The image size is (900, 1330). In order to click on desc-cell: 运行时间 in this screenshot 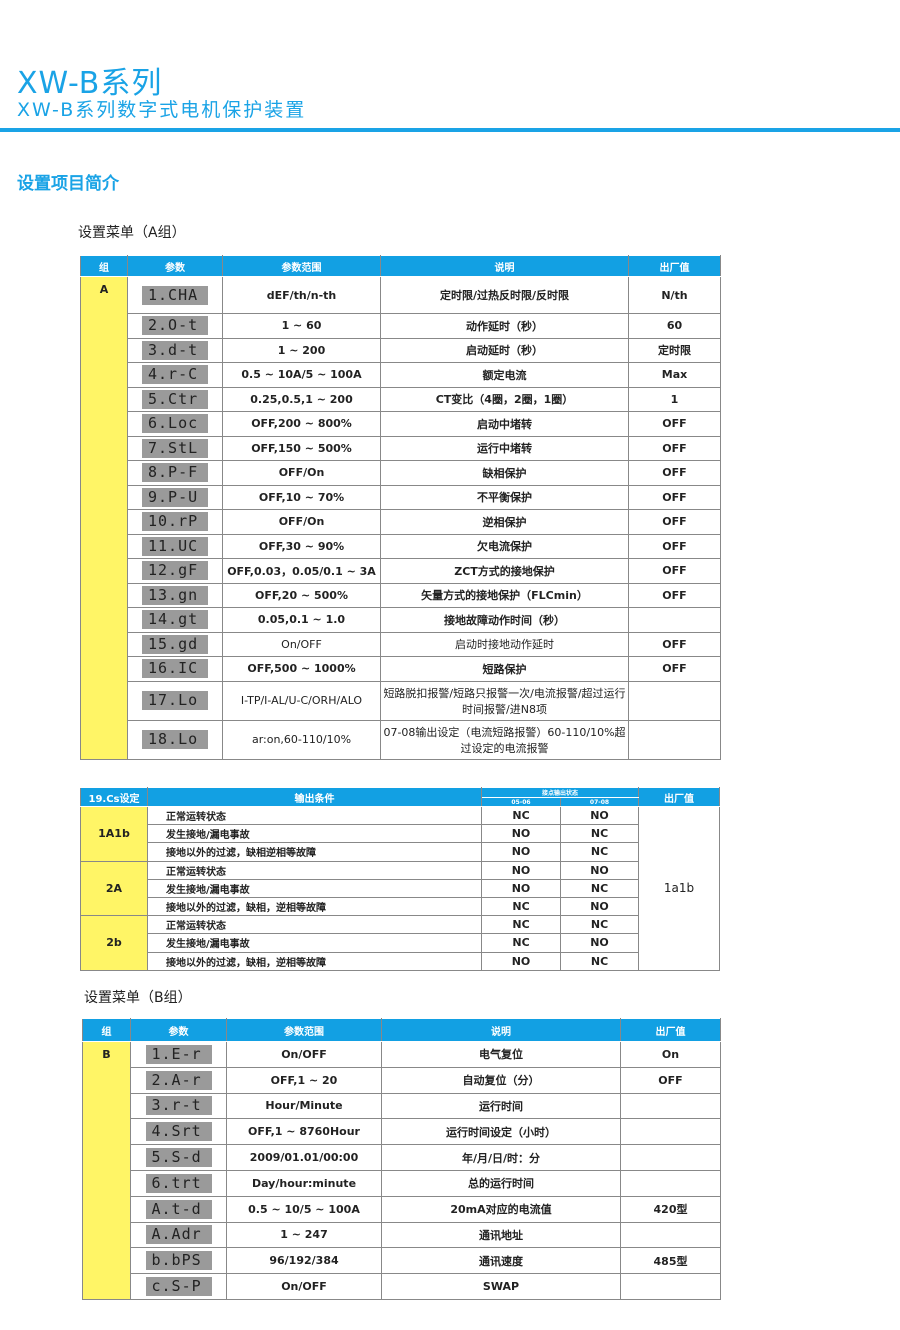, I will do `click(501, 1106)`.